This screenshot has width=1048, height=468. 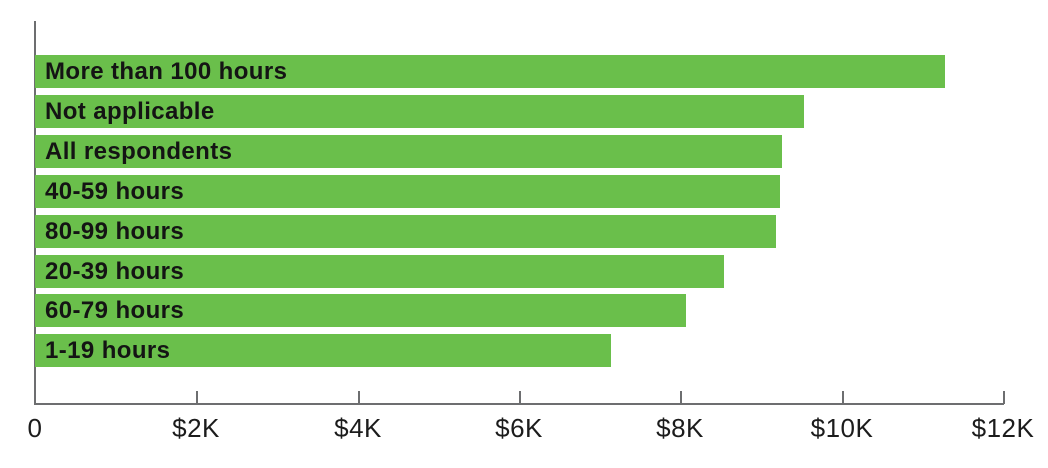 I want to click on x-tick-label: $12K, so click(x=1003, y=428).